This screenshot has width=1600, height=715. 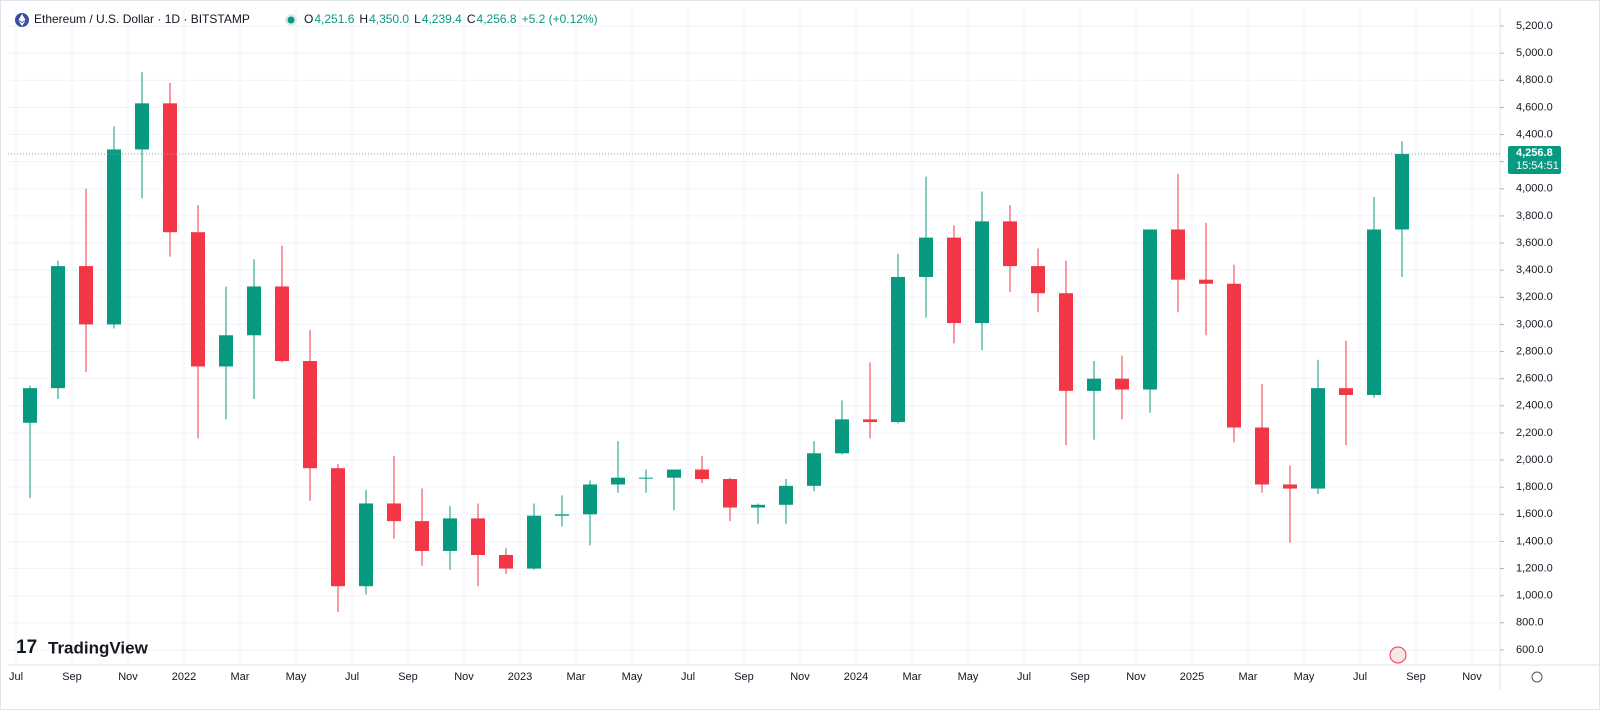 What do you see at coordinates (142, 19) in the screenshot?
I see `symbol-title: Ethereum / U.S. Dollar · 1D · BITSTAMP` at bounding box center [142, 19].